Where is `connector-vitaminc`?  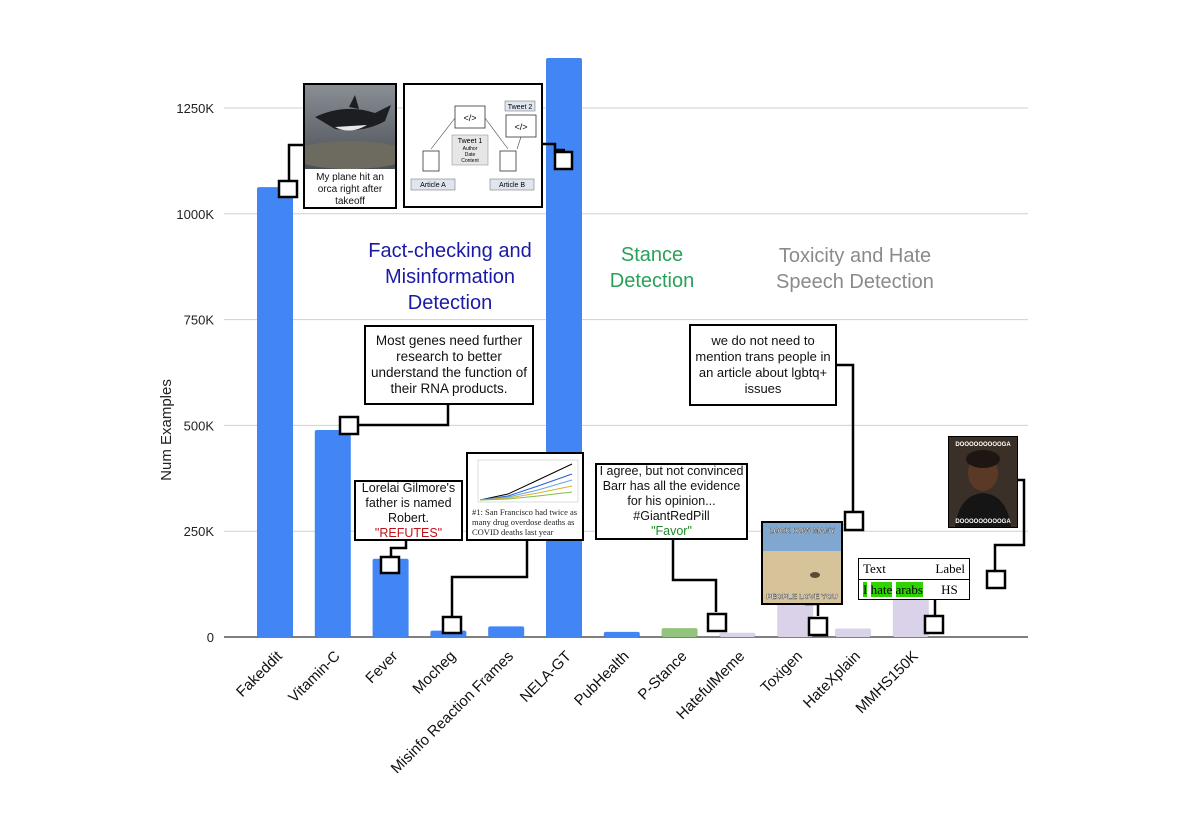
connector-vitaminc is located at coordinates (404, 416).